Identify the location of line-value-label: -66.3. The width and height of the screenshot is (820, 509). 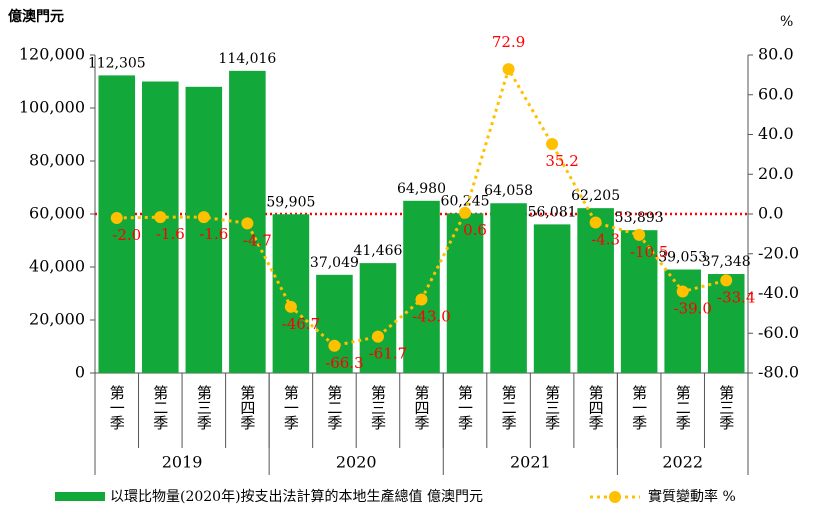
(344, 363).